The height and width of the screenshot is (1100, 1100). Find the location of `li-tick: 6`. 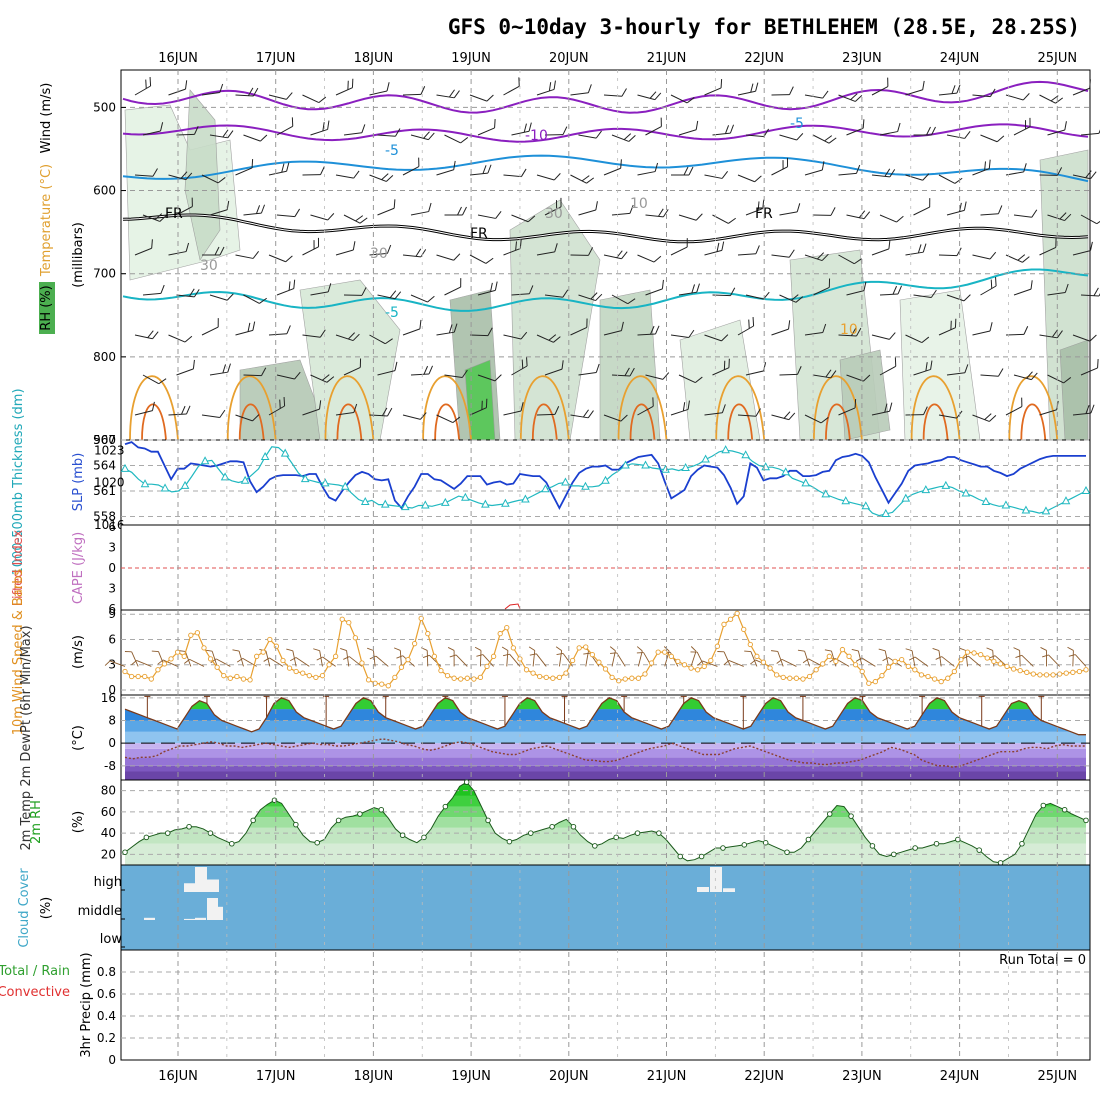

li-tick: 6 is located at coordinates (112, 609).